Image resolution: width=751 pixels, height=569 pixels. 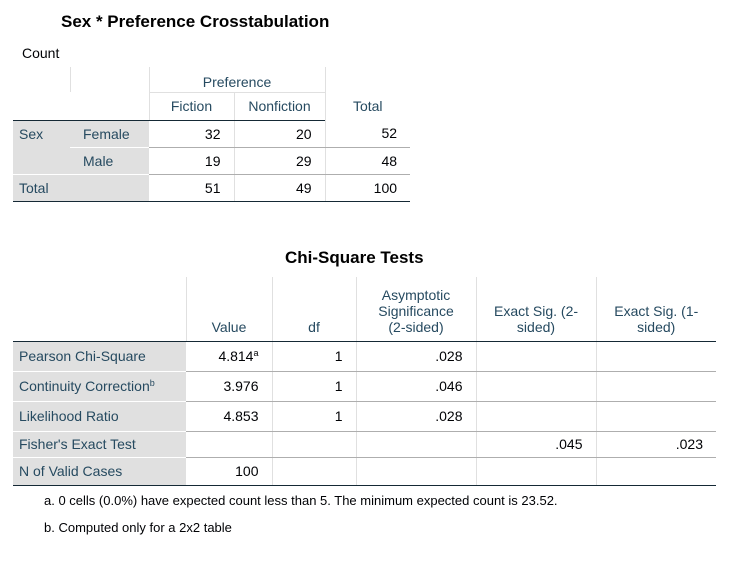 I want to click on test-label: Pearson Chi-Square, so click(x=99, y=356).